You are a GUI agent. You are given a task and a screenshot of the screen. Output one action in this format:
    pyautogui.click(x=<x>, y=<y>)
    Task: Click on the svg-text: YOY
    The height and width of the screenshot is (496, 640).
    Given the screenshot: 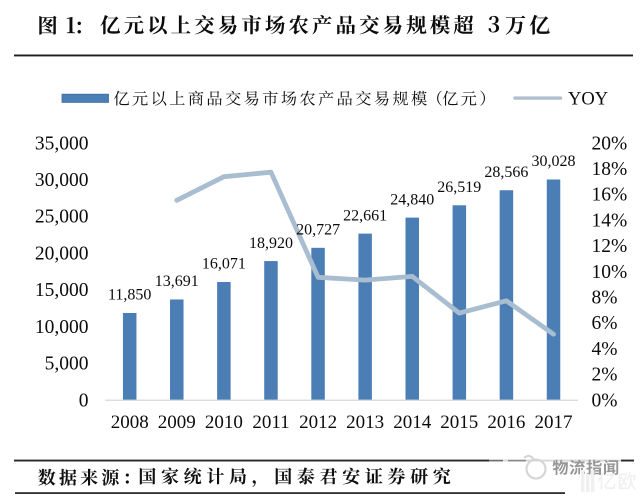 What is the action you would take?
    pyautogui.click(x=588, y=100)
    